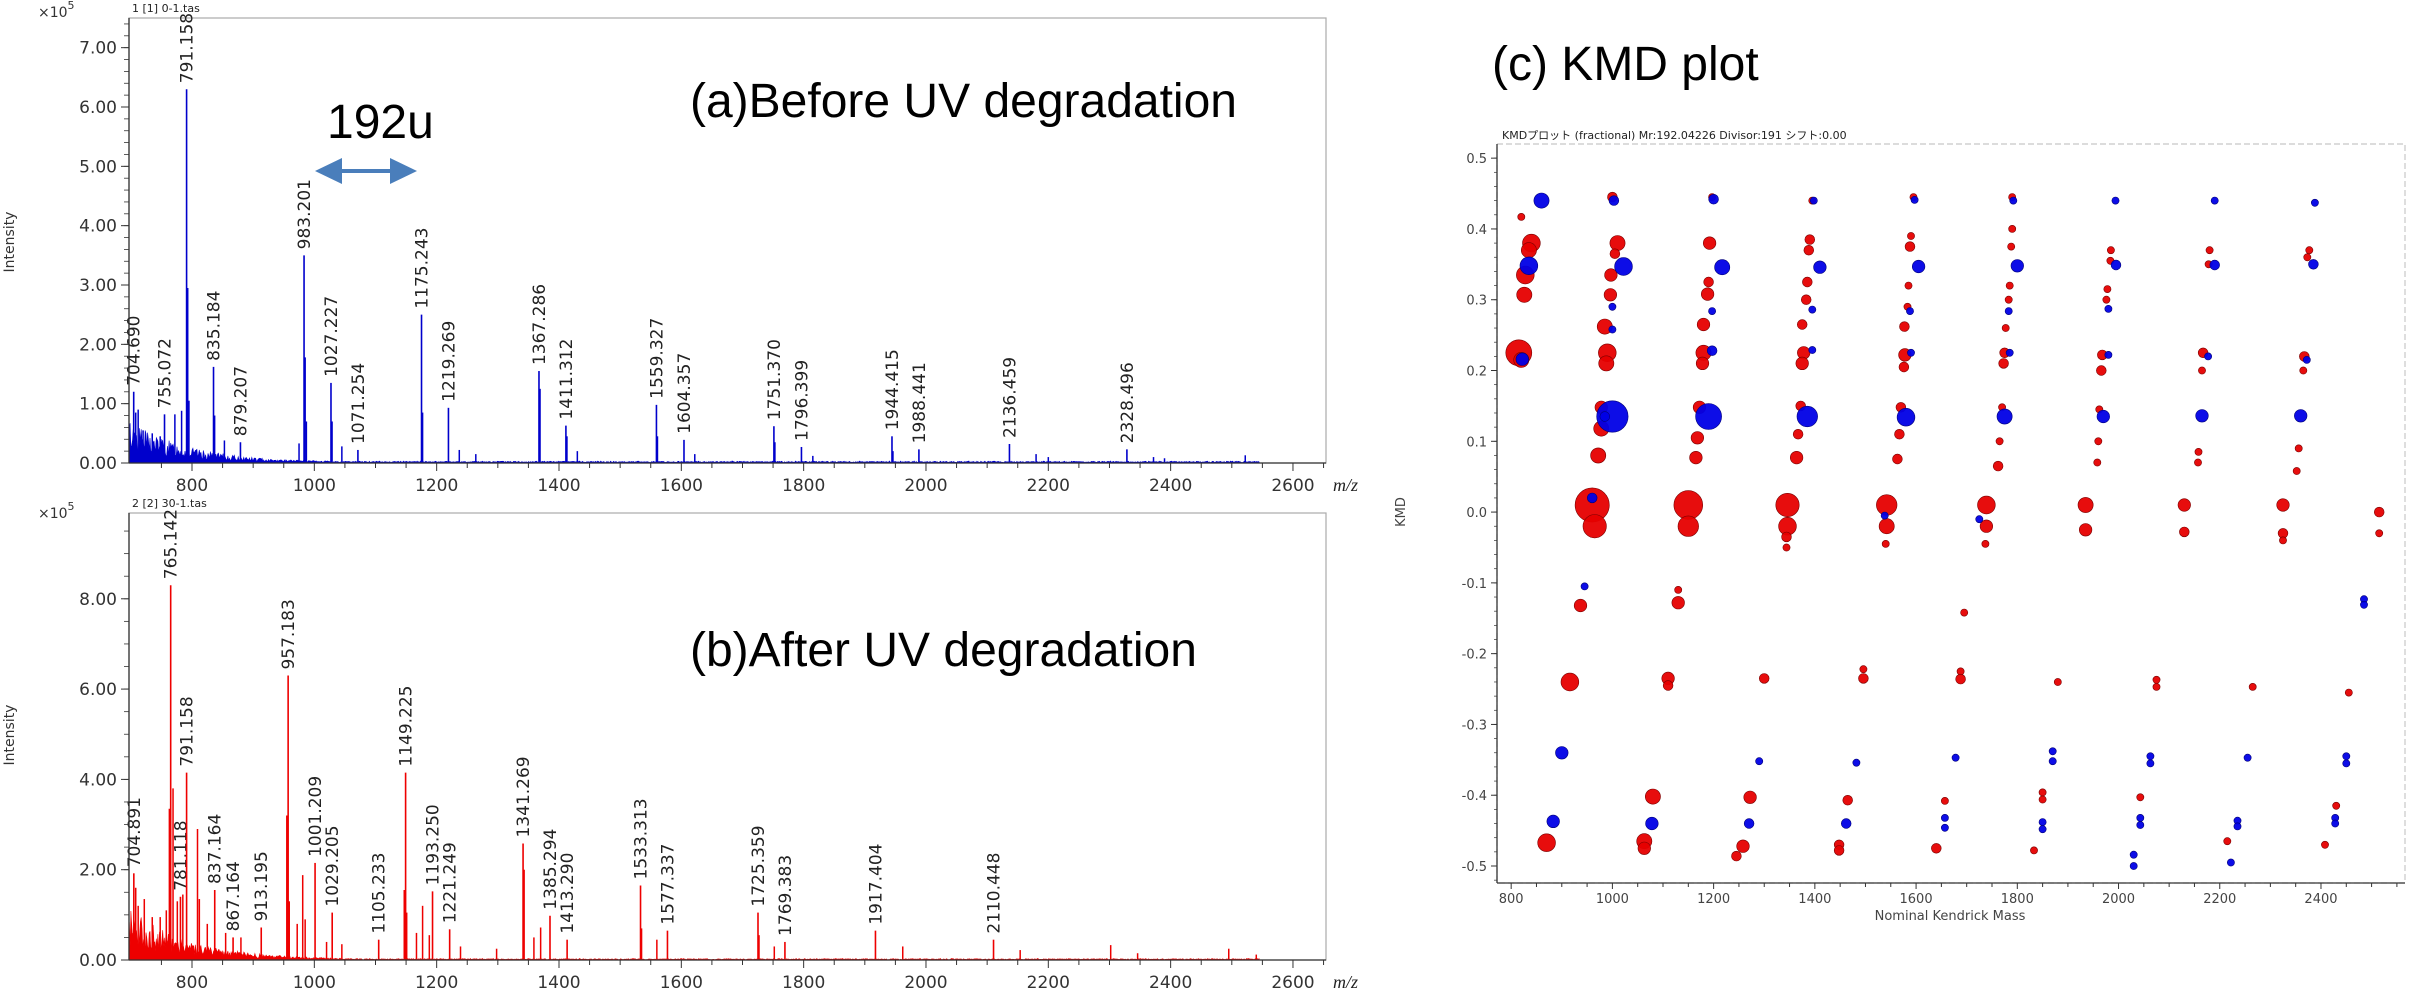 The width and height of the screenshot is (2433, 994). Describe the element at coordinates (449, 361) in the screenshot. I see `peak-label: 1219.269` at that location.